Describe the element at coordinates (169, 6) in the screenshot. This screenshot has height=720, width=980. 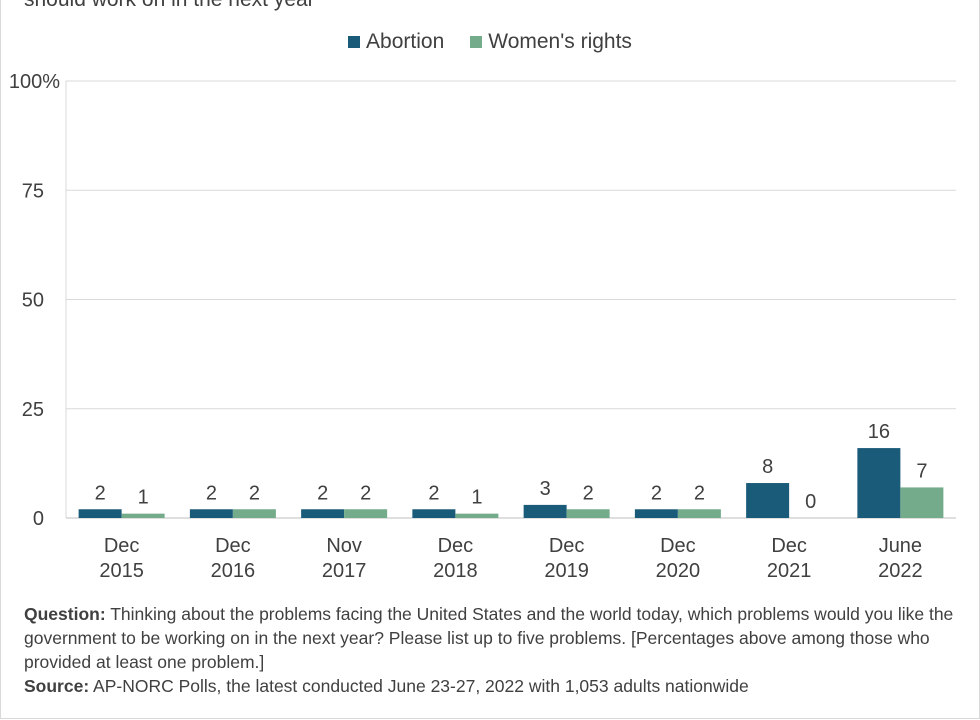
I see `chart-subtitle: should work on in the next year` at that location.